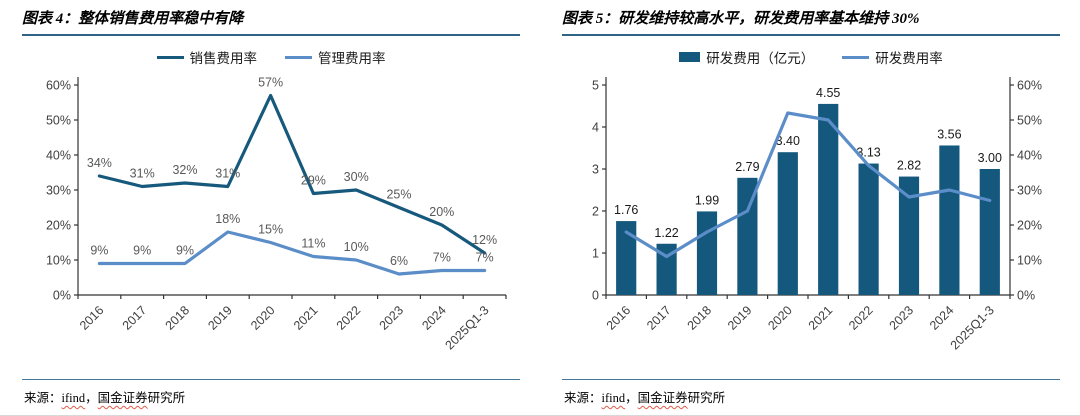  What do you see at coordinates (58, 86) in the screenshot?
I see `svg-text: 60%` at bounding box center [58, 86].